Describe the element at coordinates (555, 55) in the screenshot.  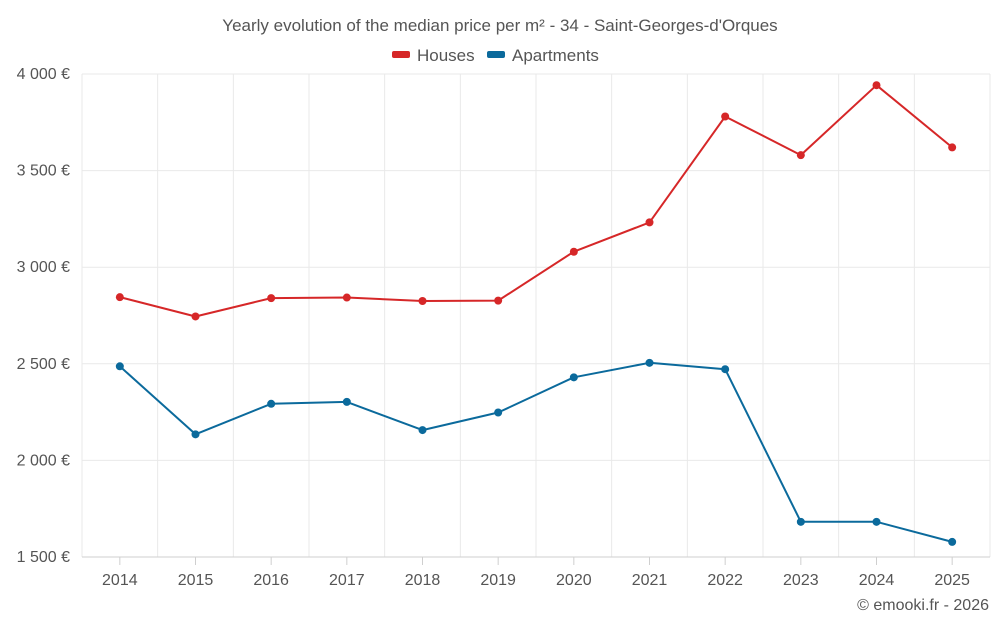
I see `legend-label-apartments: Apartments` at that location.